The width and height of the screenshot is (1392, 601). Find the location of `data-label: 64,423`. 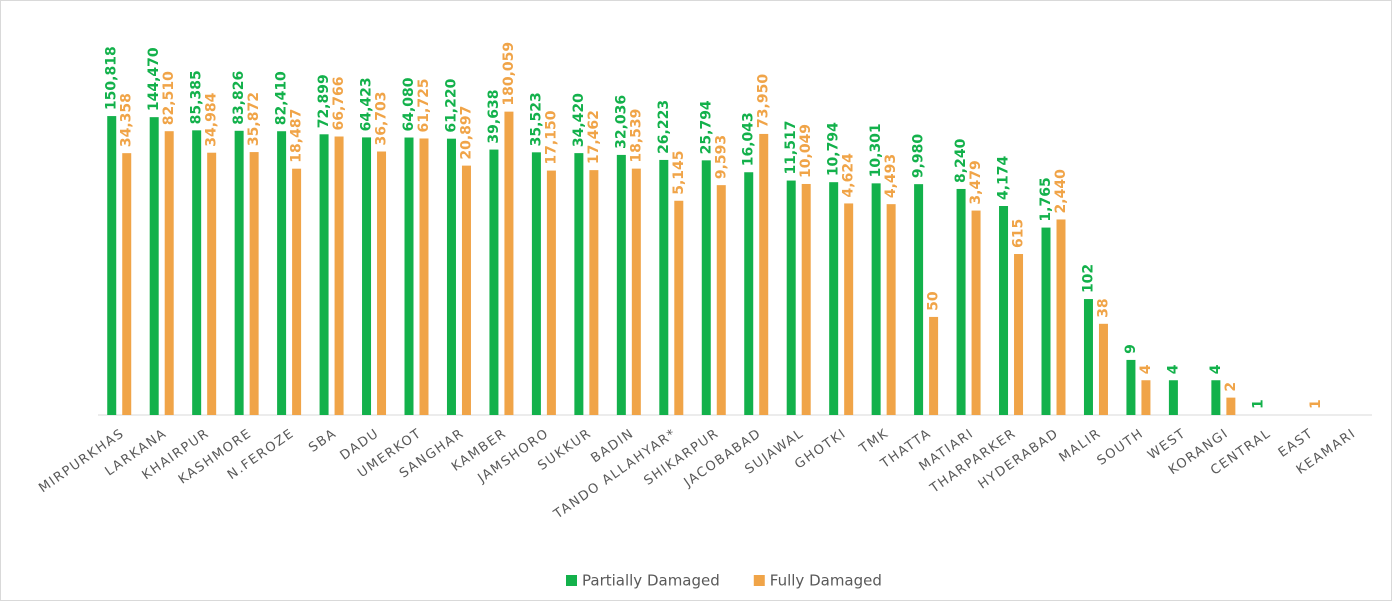

data-label: 64,423 is located at coordinates (367, 104).